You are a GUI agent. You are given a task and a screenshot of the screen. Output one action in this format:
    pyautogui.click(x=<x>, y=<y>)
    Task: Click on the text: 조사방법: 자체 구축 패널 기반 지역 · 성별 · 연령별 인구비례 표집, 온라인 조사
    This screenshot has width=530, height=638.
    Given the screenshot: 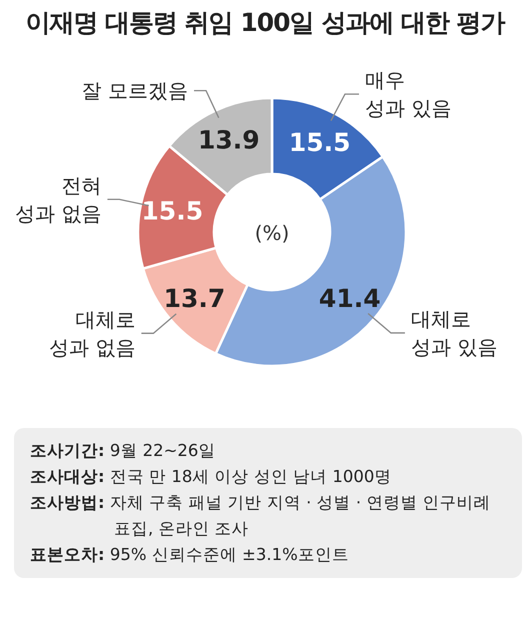 What is the action you would take?
    pyautogui.click(x=261, y=516)
    